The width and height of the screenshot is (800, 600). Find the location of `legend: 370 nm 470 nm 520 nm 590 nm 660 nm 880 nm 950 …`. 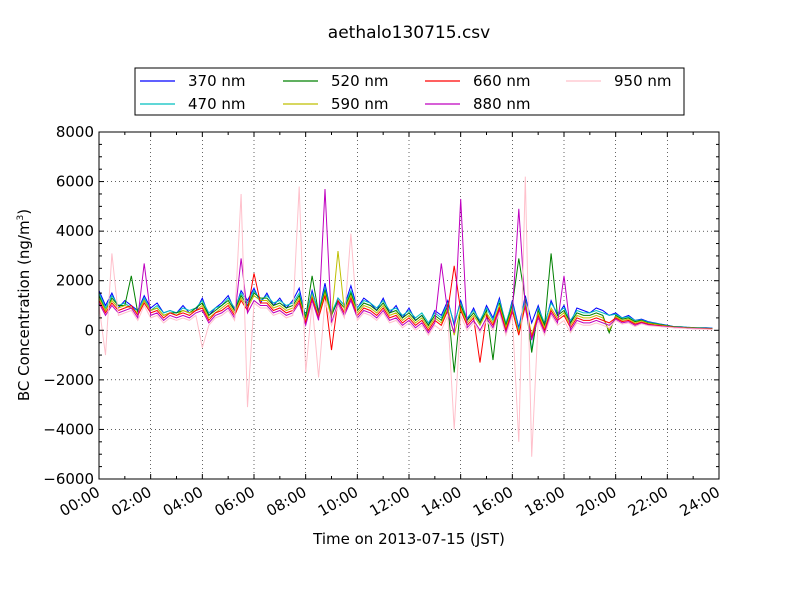

legend: 370 nm 470 nm 520 nm 590 nm 660 nm 880 nm 950 … is located at coordinates (409, 91).